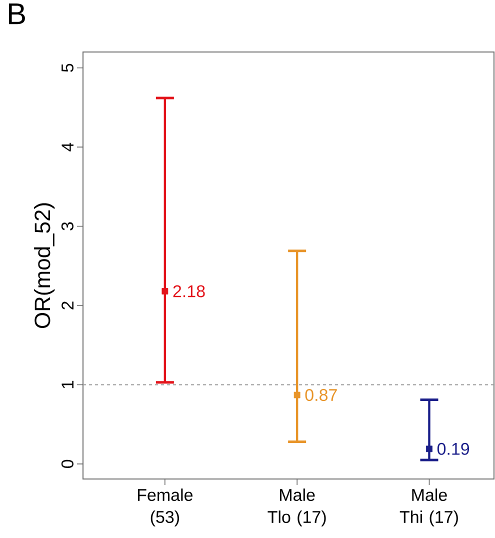 Image resolution: width=495 pixels, height=538 pixels. Describe the element at coordinates (453, 448) in the screenshot. I see `data-label: 0.19` at that location.